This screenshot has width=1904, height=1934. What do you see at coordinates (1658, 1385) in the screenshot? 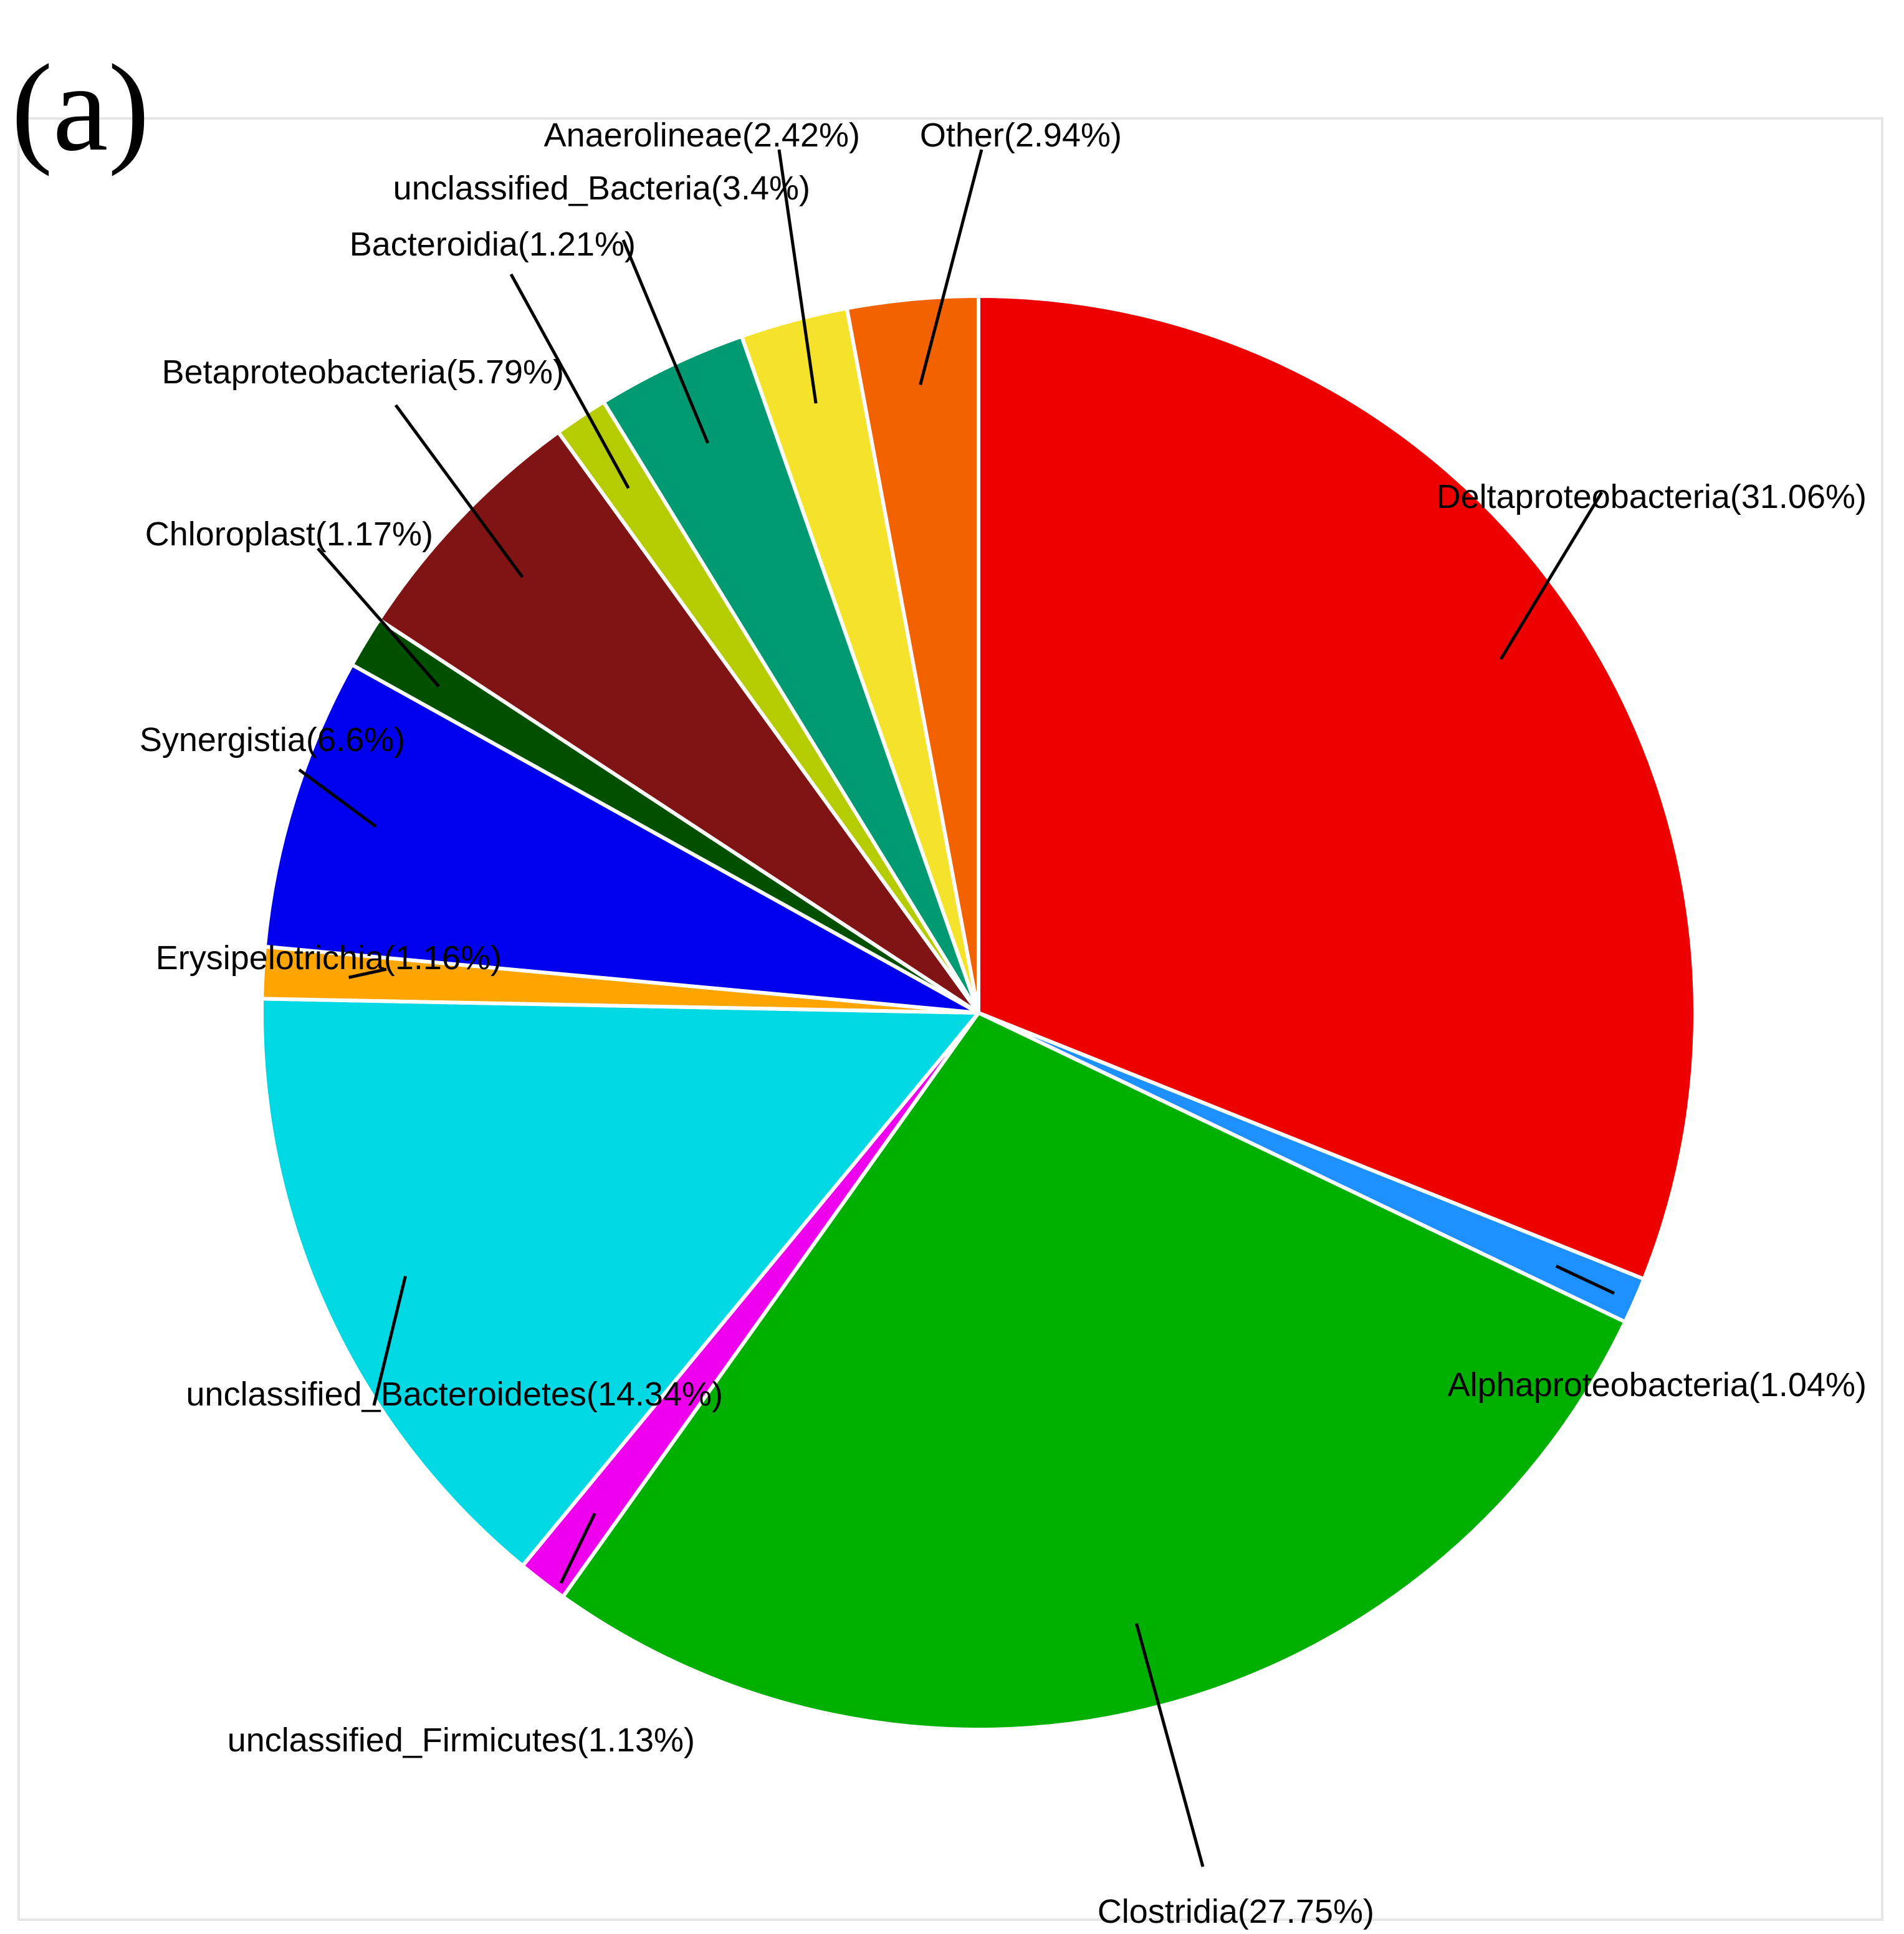
I see `label-alphaproteobacteria: Alphaproteobacteria(1.04%)` at bounding box center [1658, 1385].